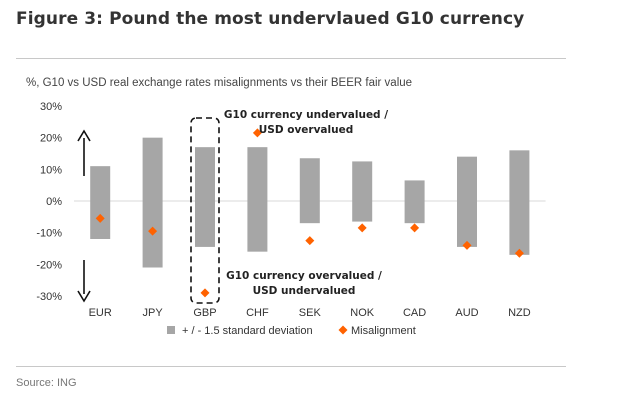 The width and height of the screenshot is (618, 407). I want to click on title-divider, so click(291, 58).